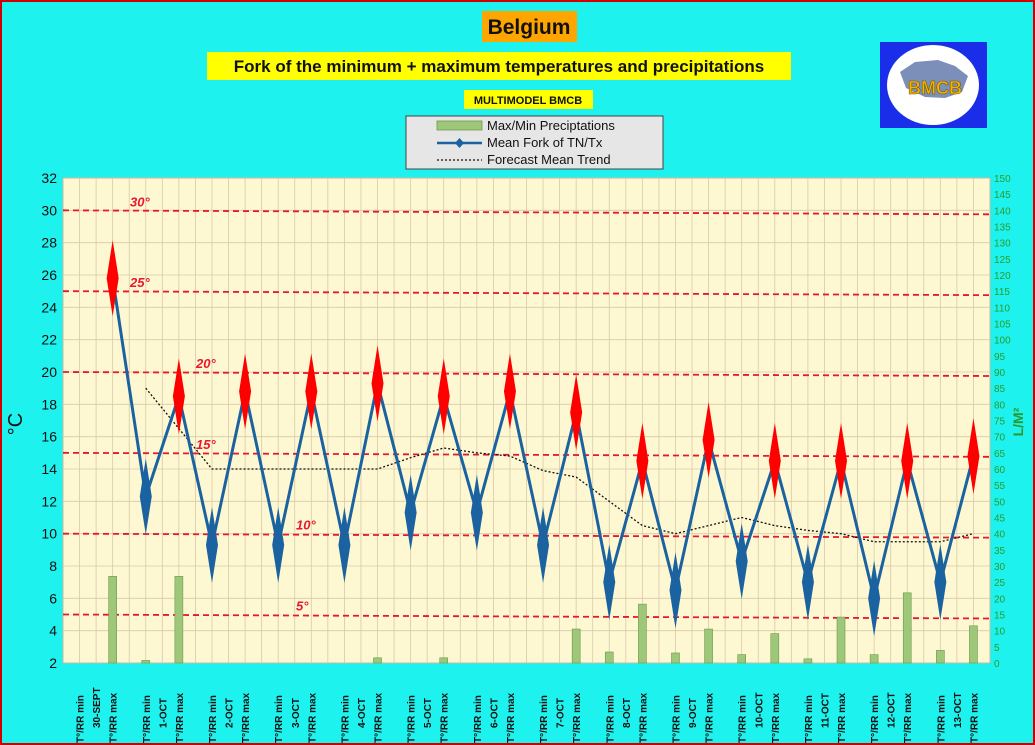 This screenshot has width=1035, height=745. I want to click on y-left-tick-label: 8, so click(53, 566).